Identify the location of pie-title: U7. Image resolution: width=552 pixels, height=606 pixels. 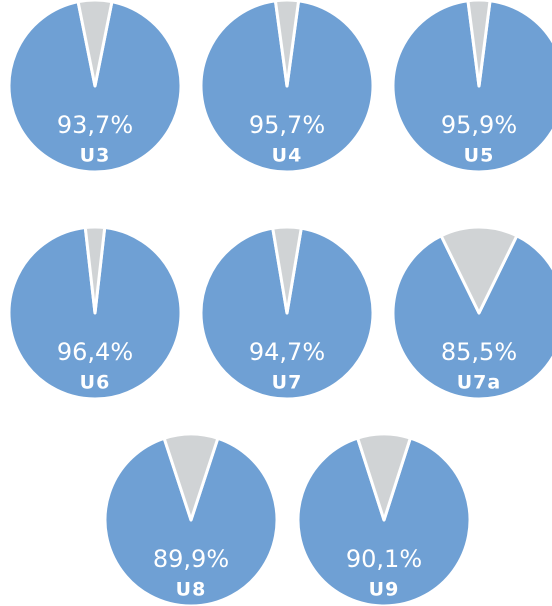
(287, 383).